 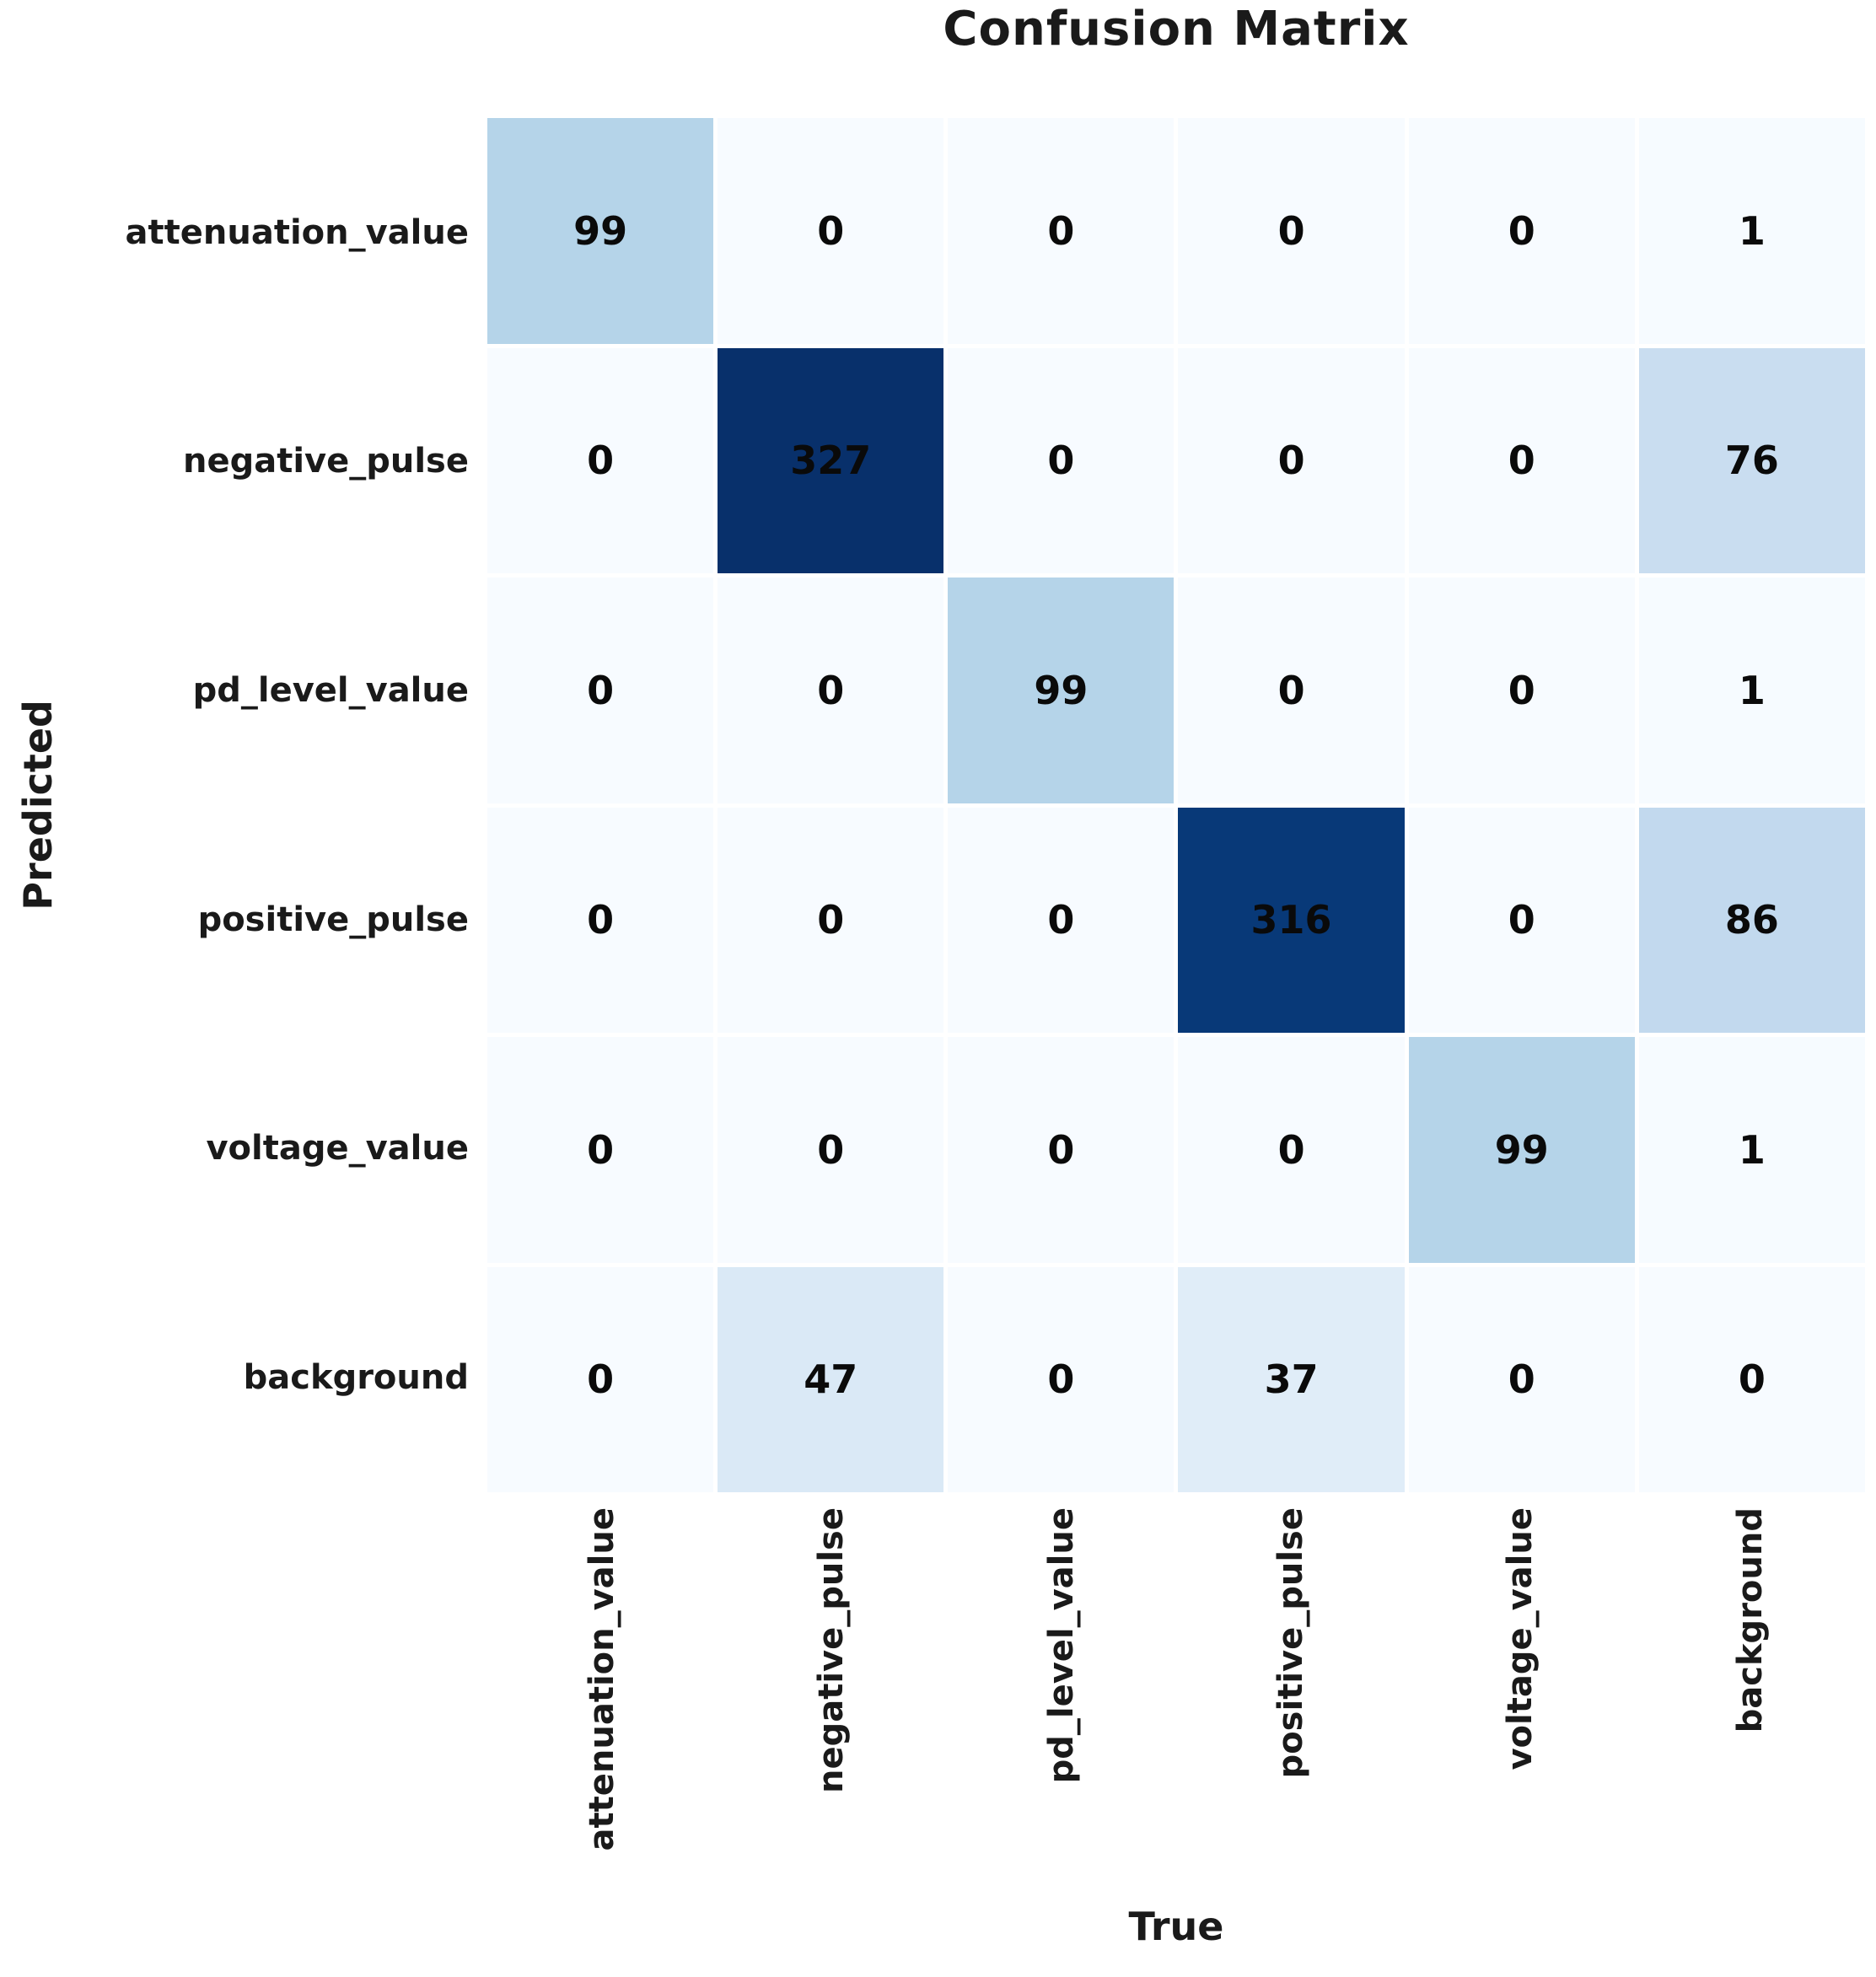 I want to click on heatmap-cell: 86, so click(x=1751, y=920).